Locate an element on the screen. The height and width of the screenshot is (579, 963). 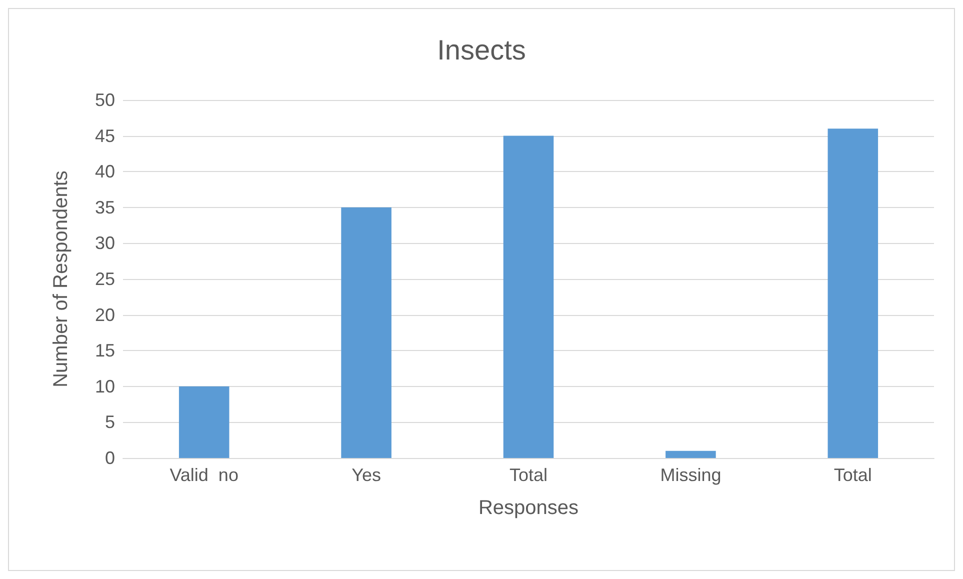
y-axis-title: Number of Respondents is located at coordinates (61, 279).